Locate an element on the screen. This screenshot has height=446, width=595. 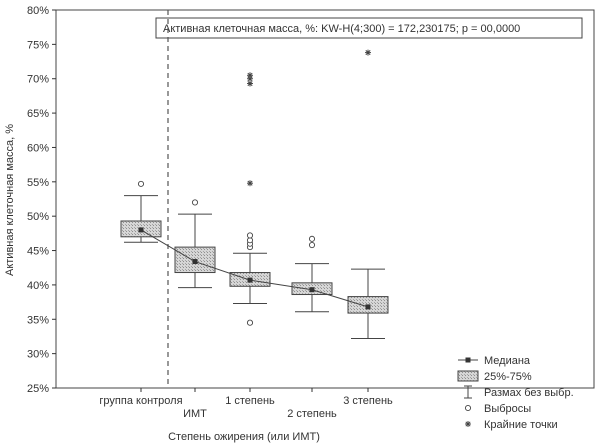
x-tick-label: ИМТ is located at coordinates (195, 414).